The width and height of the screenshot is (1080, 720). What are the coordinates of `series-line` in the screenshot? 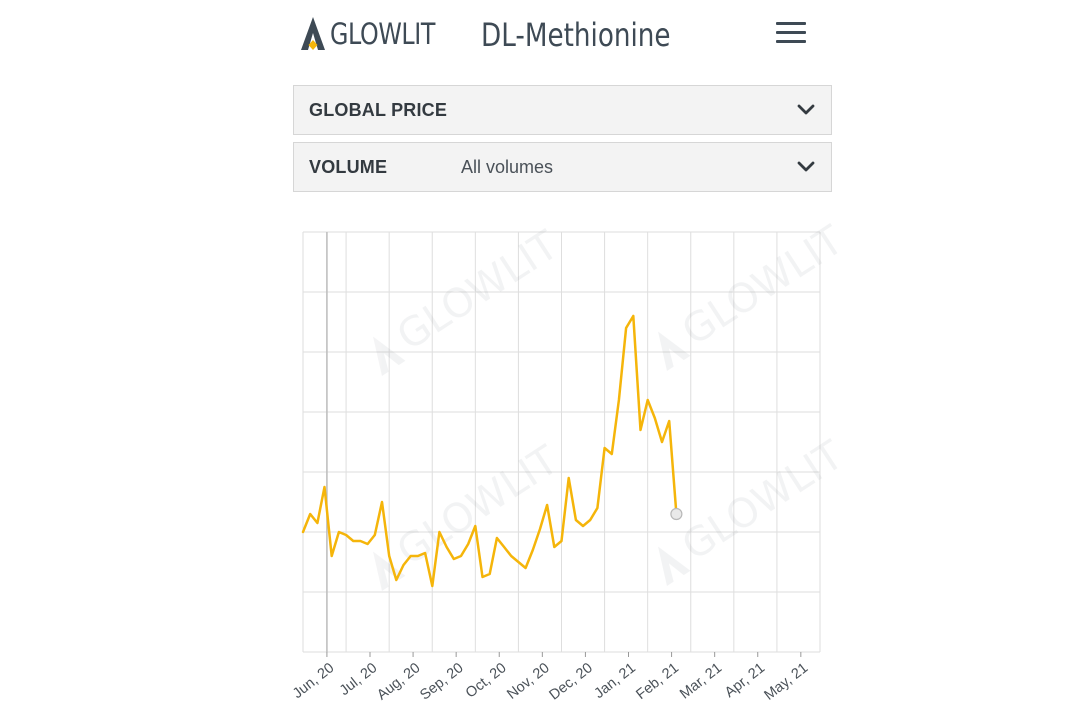 It's located at (489, 451).